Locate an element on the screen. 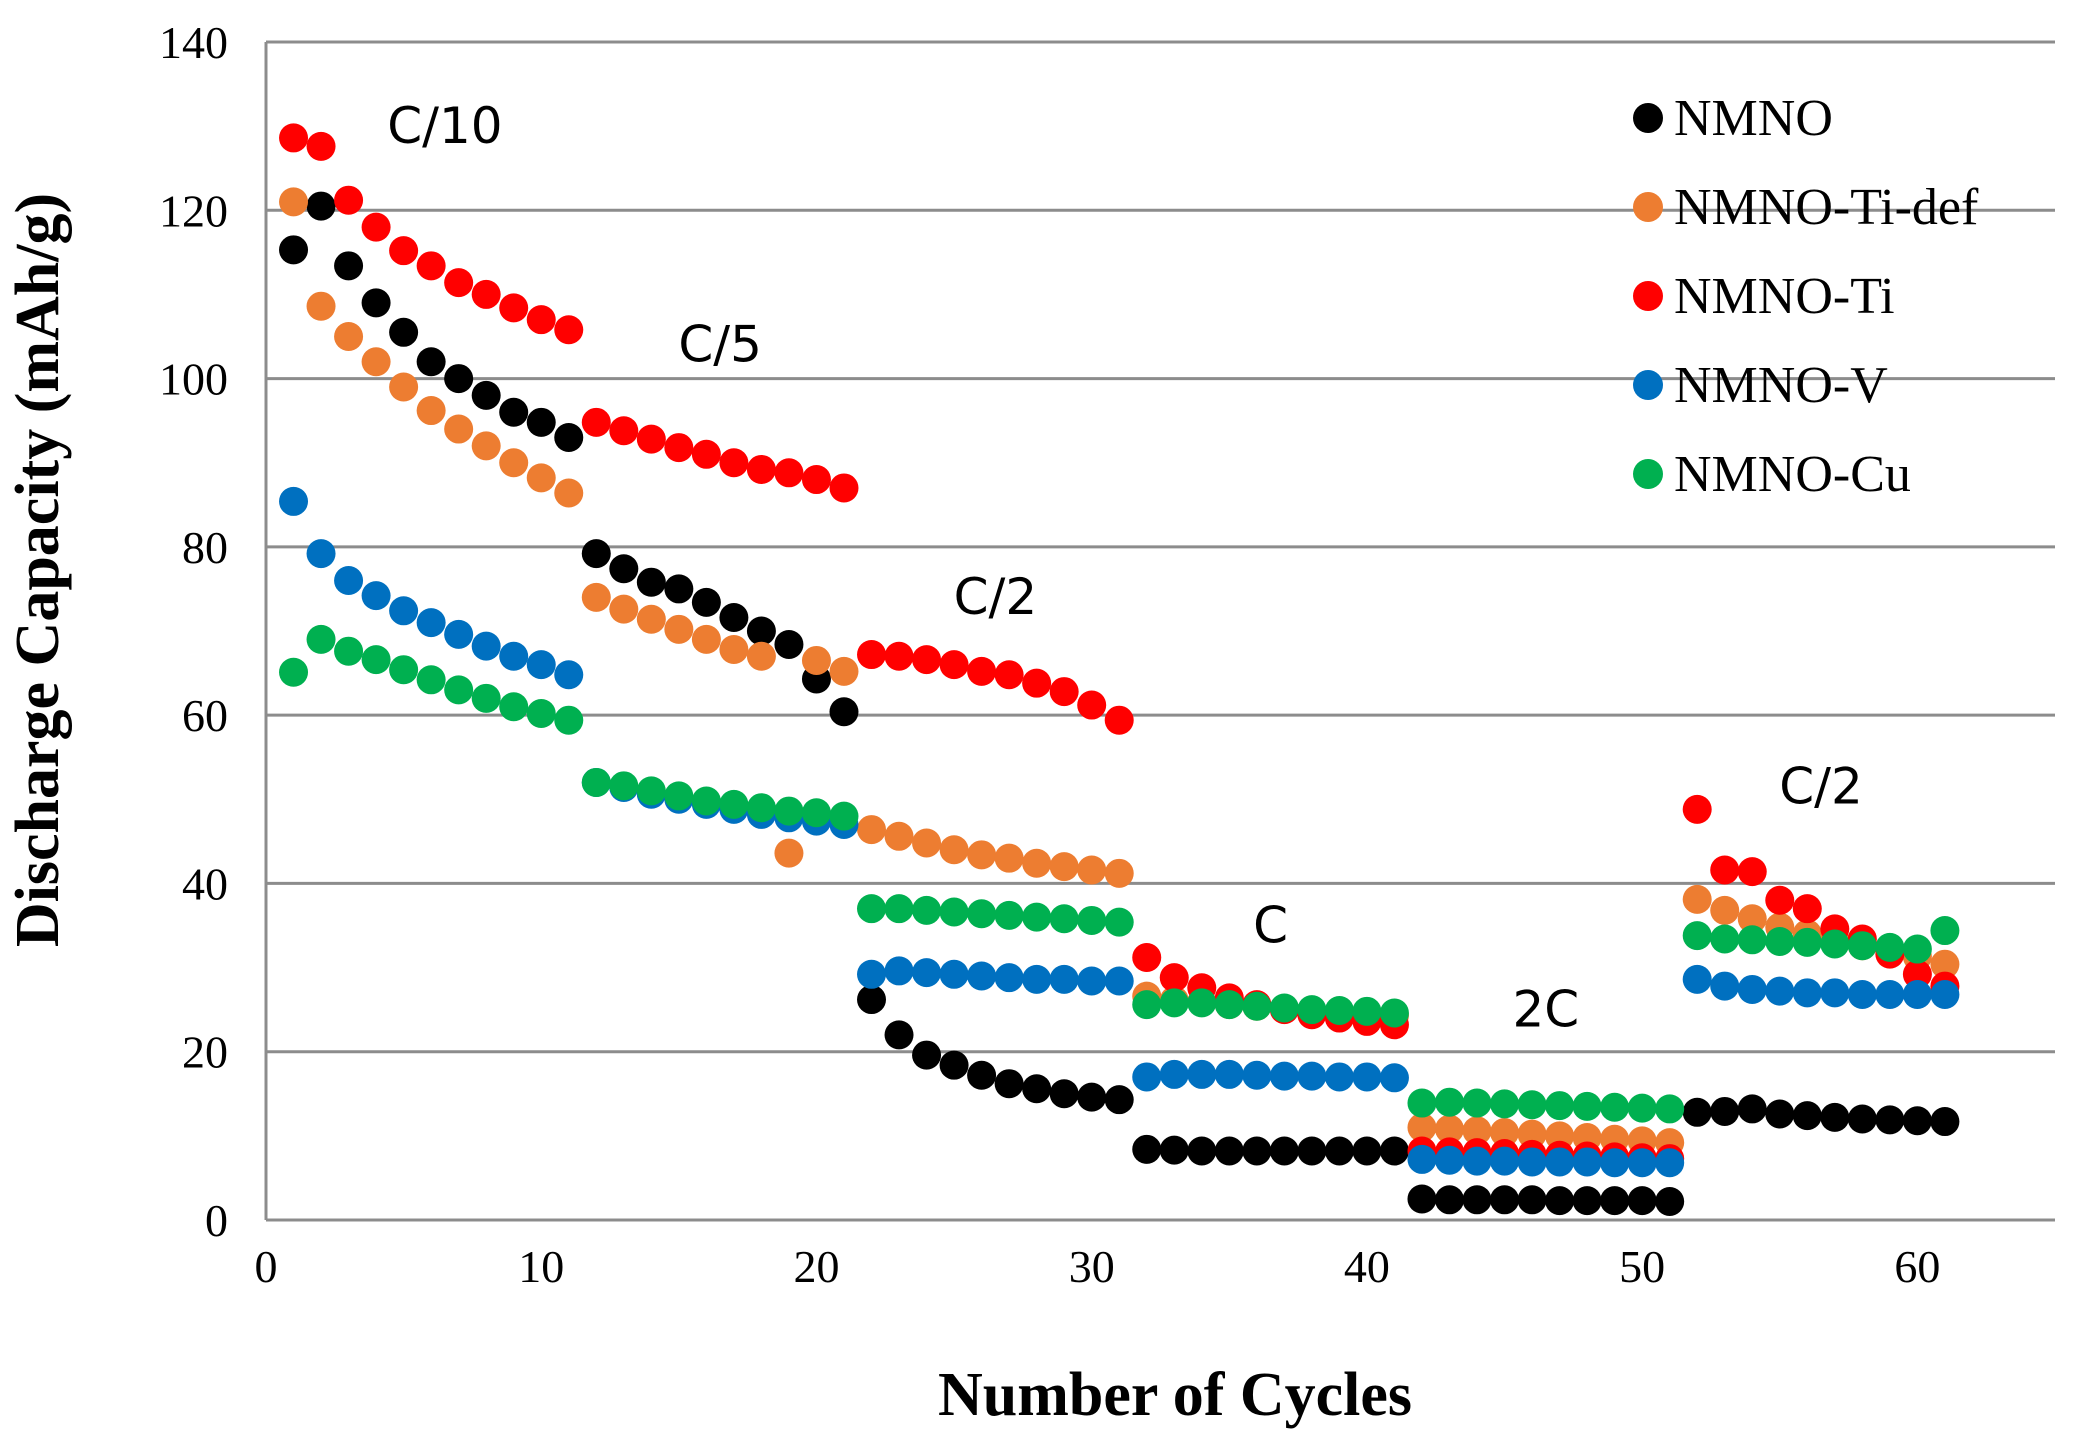 Image resolution: width=2081 pixels, height=1437 pixels. y-tick-label: 100 is located at coordinates (193, 379).